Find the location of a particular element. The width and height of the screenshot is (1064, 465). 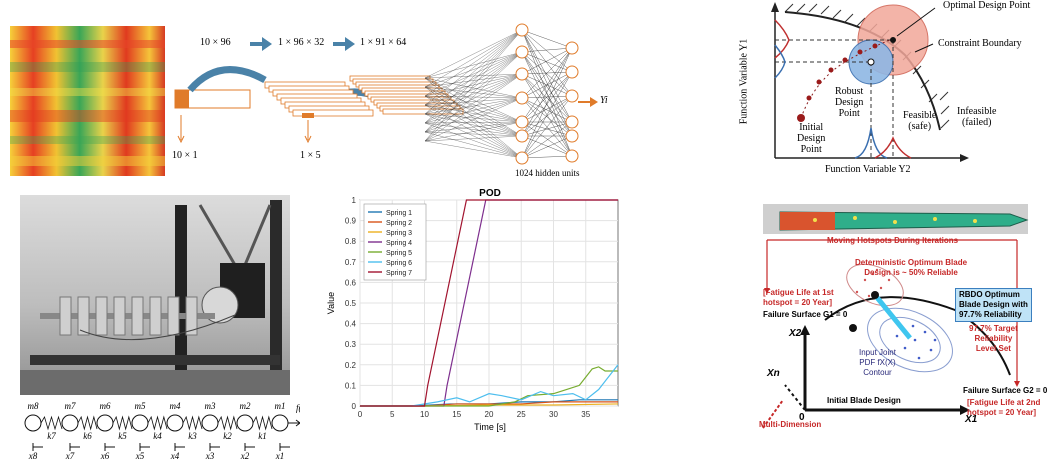

infeasible-label: Infeasible (failed) is located at coordinates (977, 117).